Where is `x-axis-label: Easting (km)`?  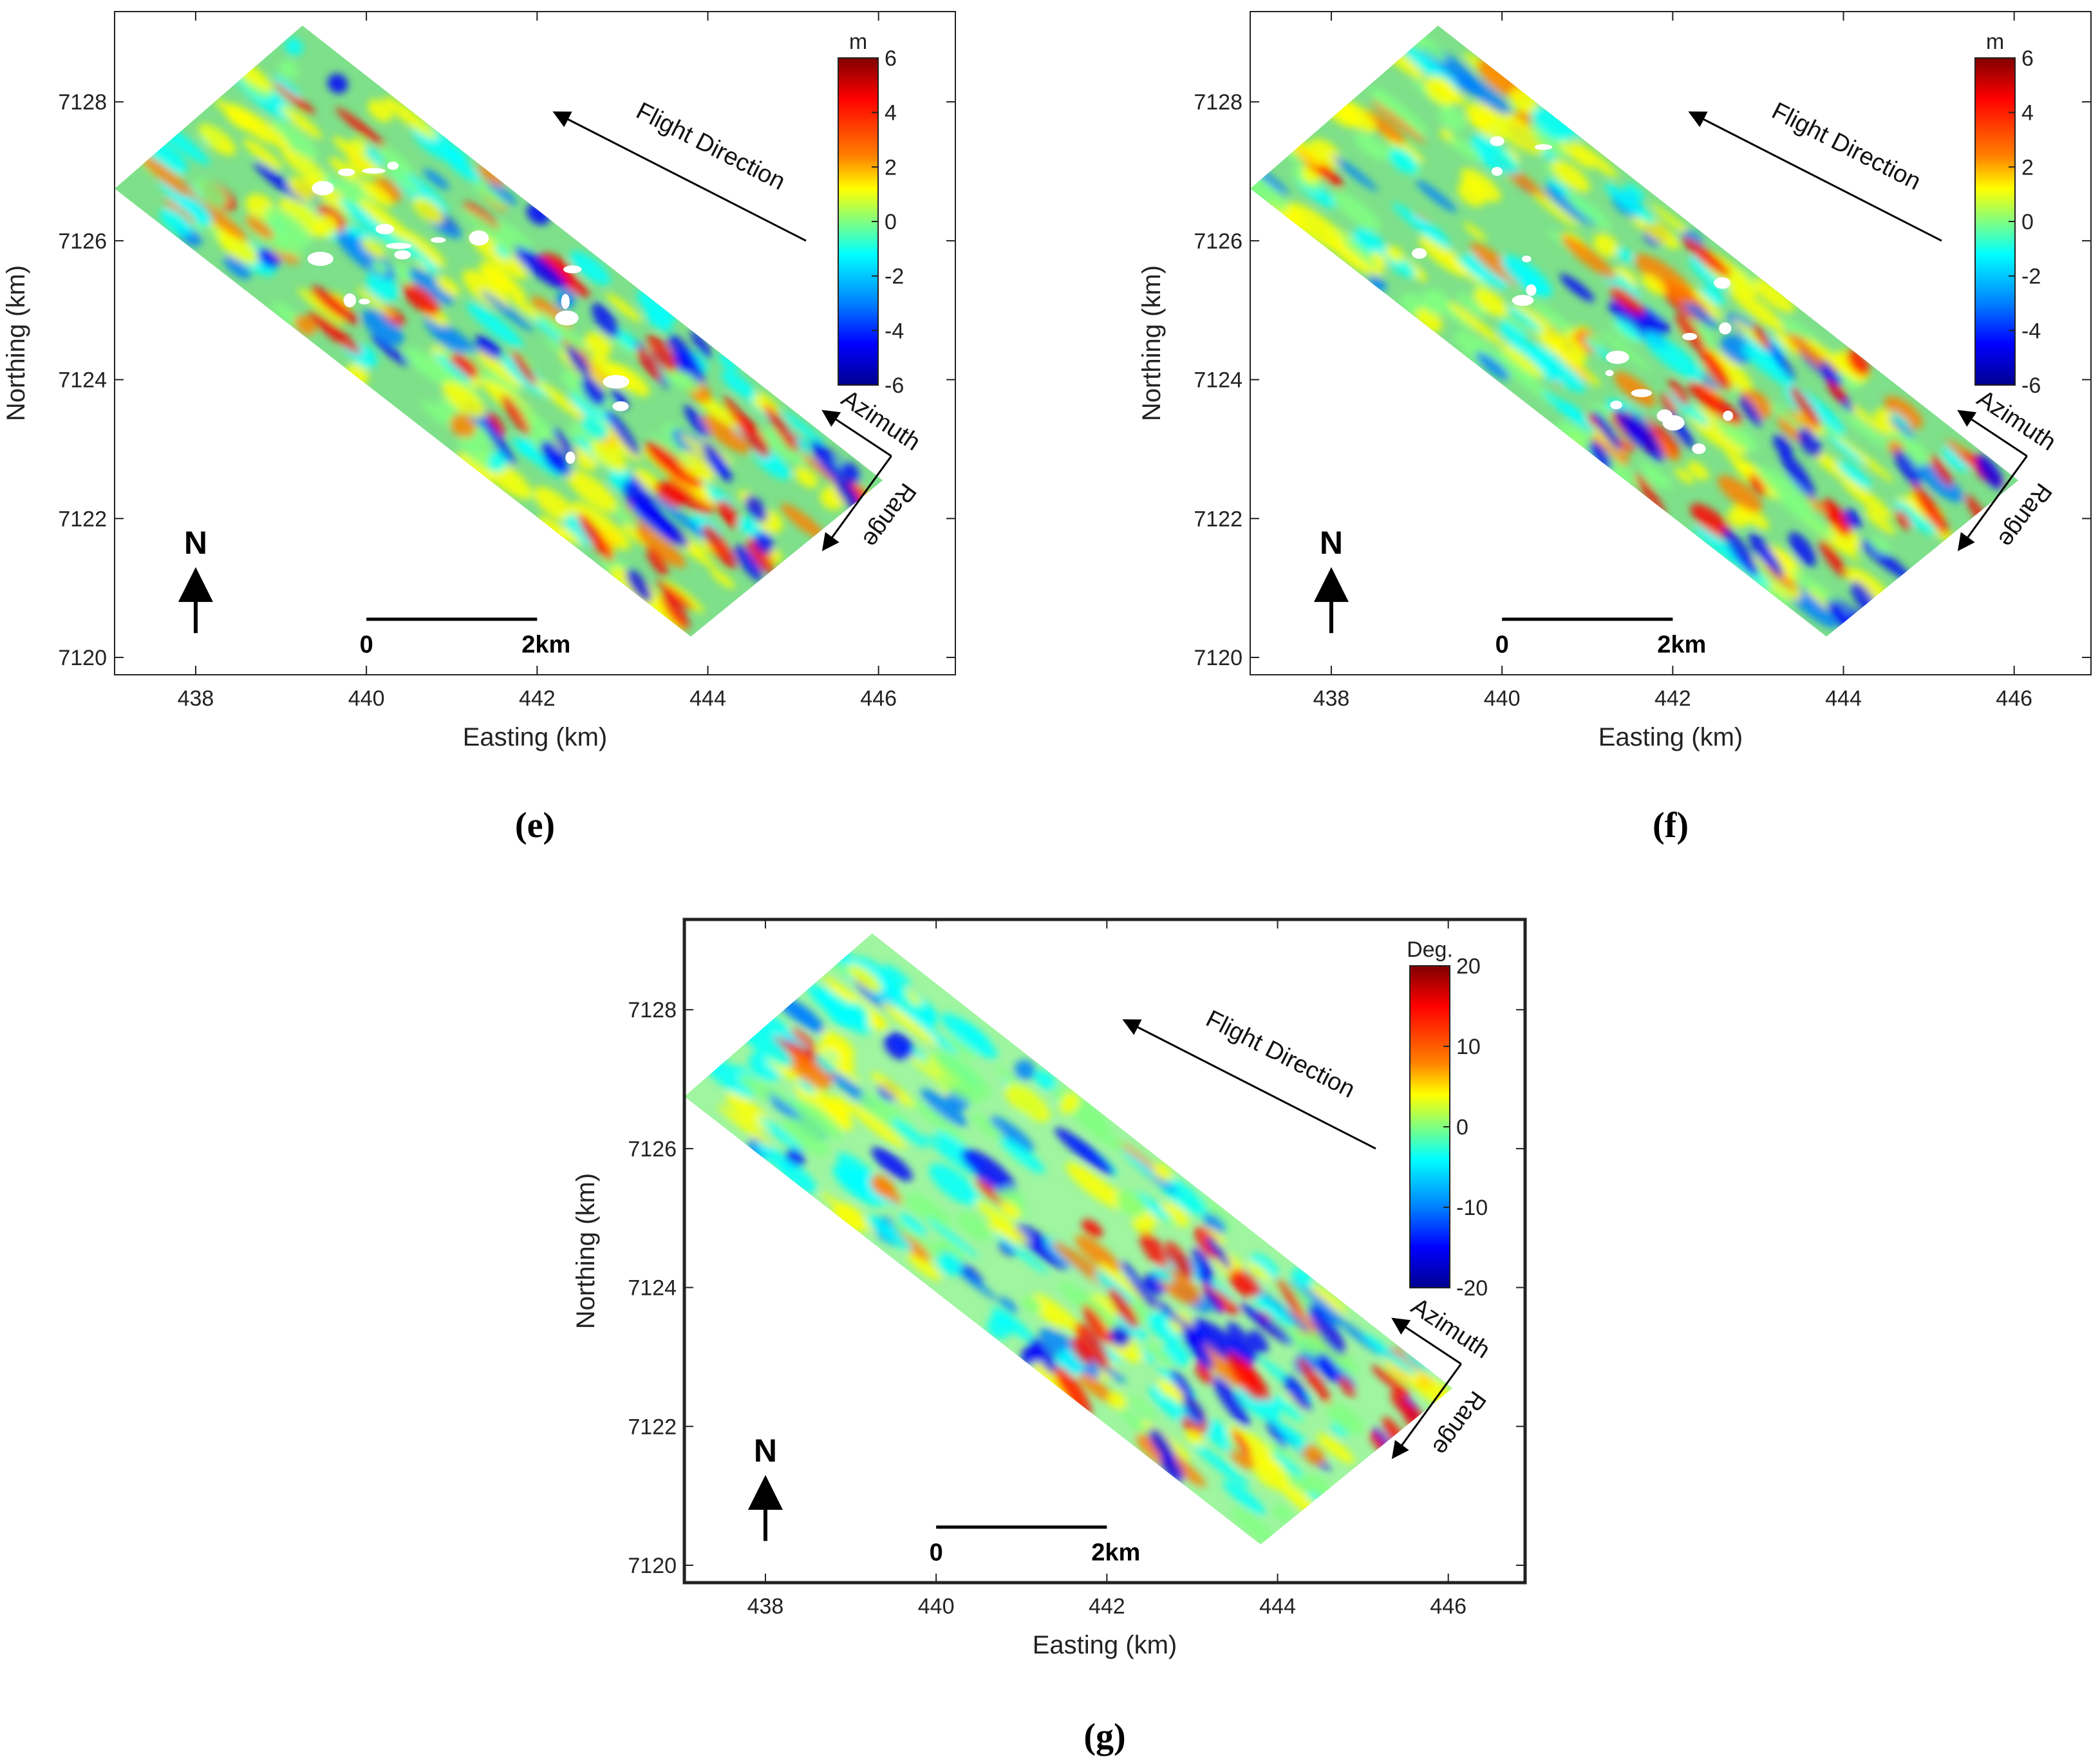
x-axis-label: Easting (km) is located at coordinates (1670, 737).